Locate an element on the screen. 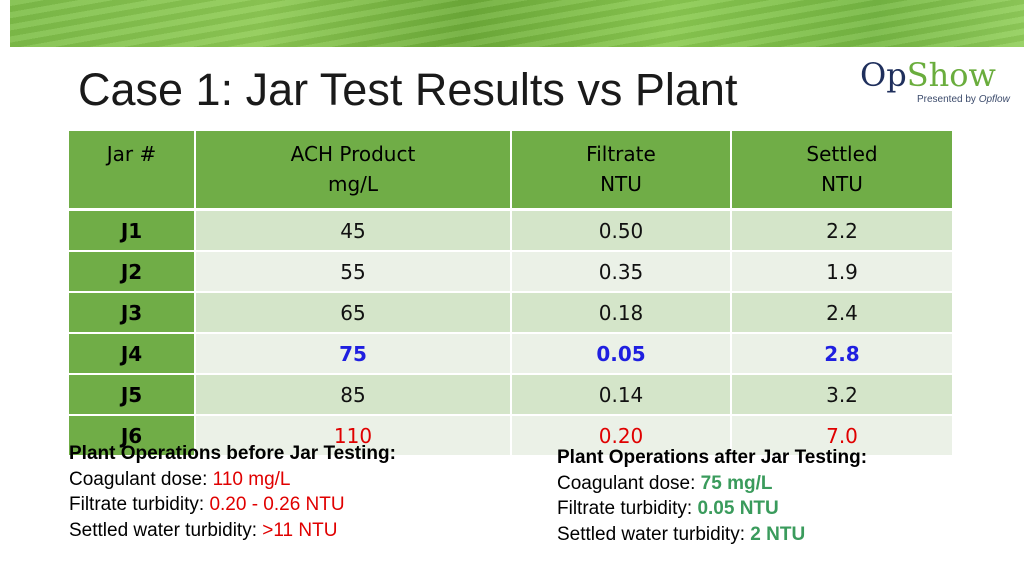  after-settled-value: 2 NTU is located at coordinates (778, 534).